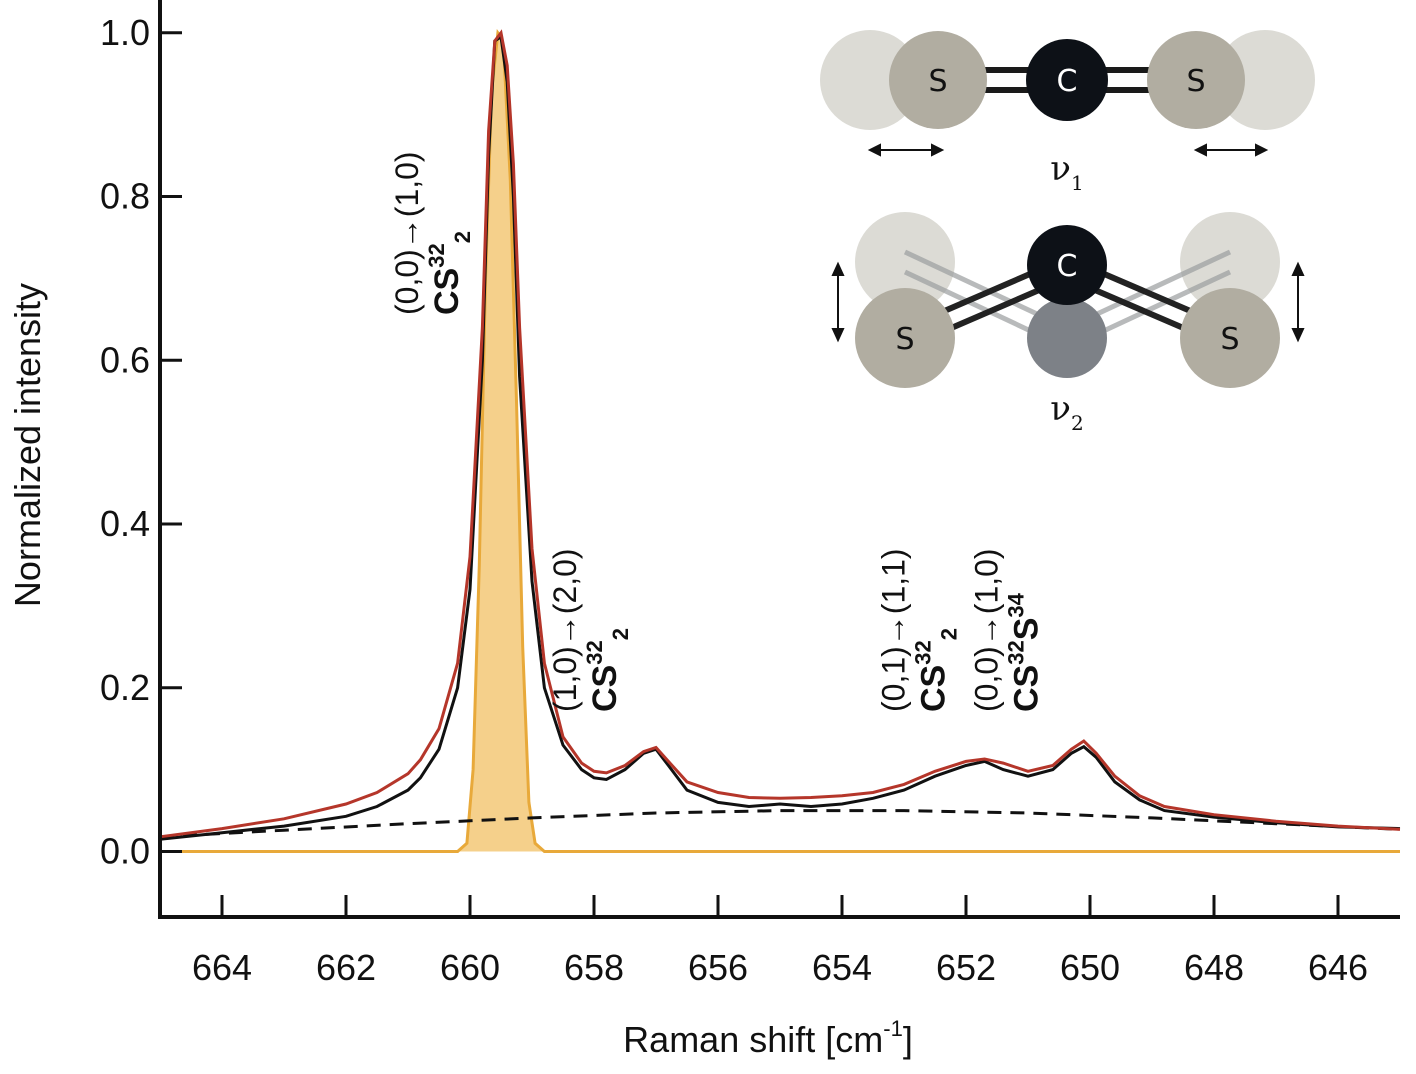 The width and height of the screenshot is (1416, 1074). I want to click on x-tick-label: 654, so click(842, 967).